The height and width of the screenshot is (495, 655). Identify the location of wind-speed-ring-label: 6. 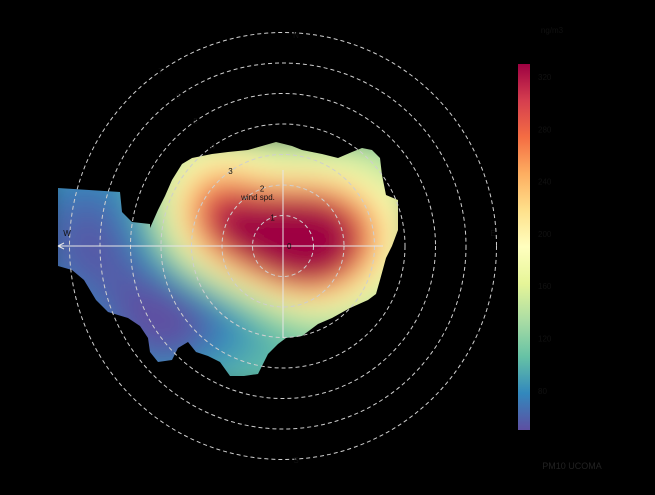
(178, 96).